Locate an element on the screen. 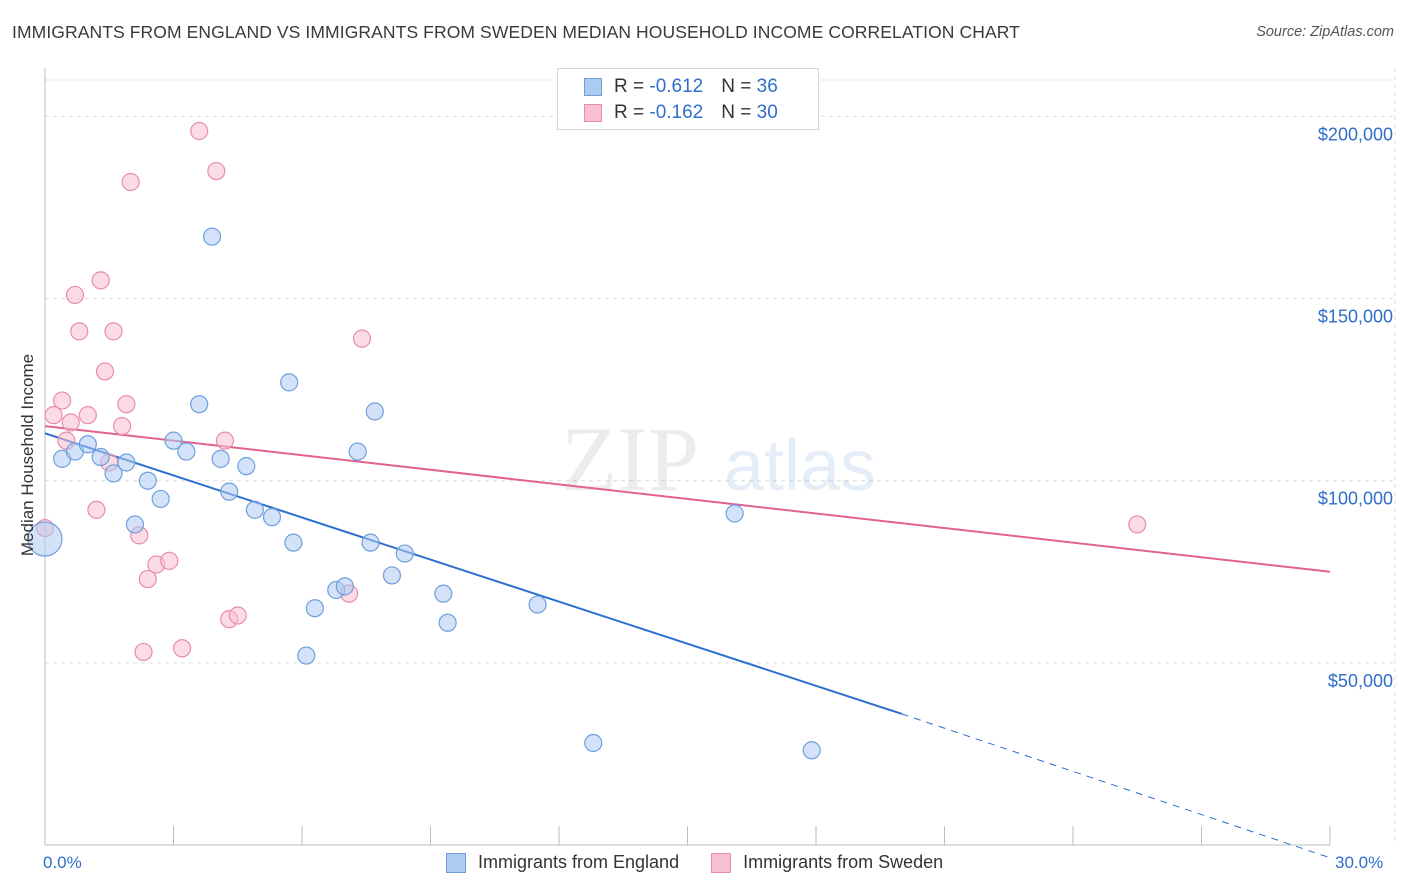  legend-row-england: R = -0.612 N = 36 is located at coordinates (681, 87).